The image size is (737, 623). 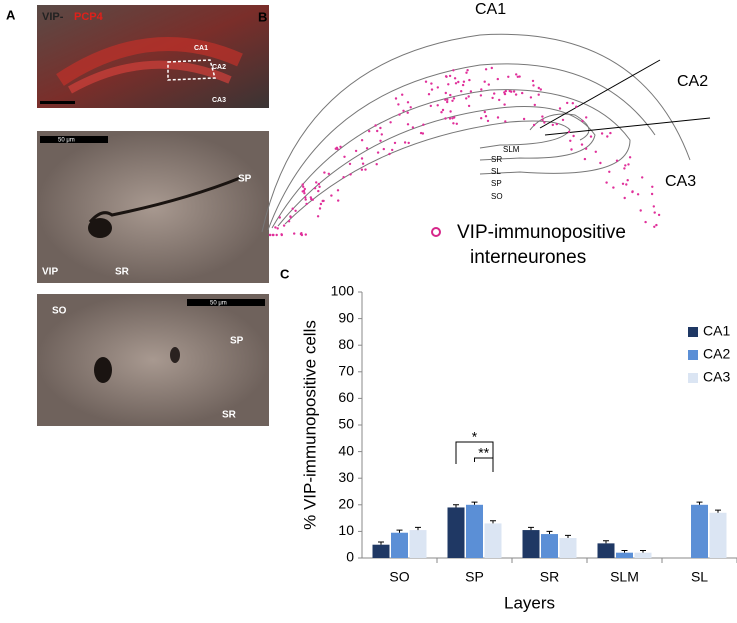 What do you see at coordinates (343, 291) in the screenshot?
I see `y-tick-label: 100` at bounding box center [343, 291].